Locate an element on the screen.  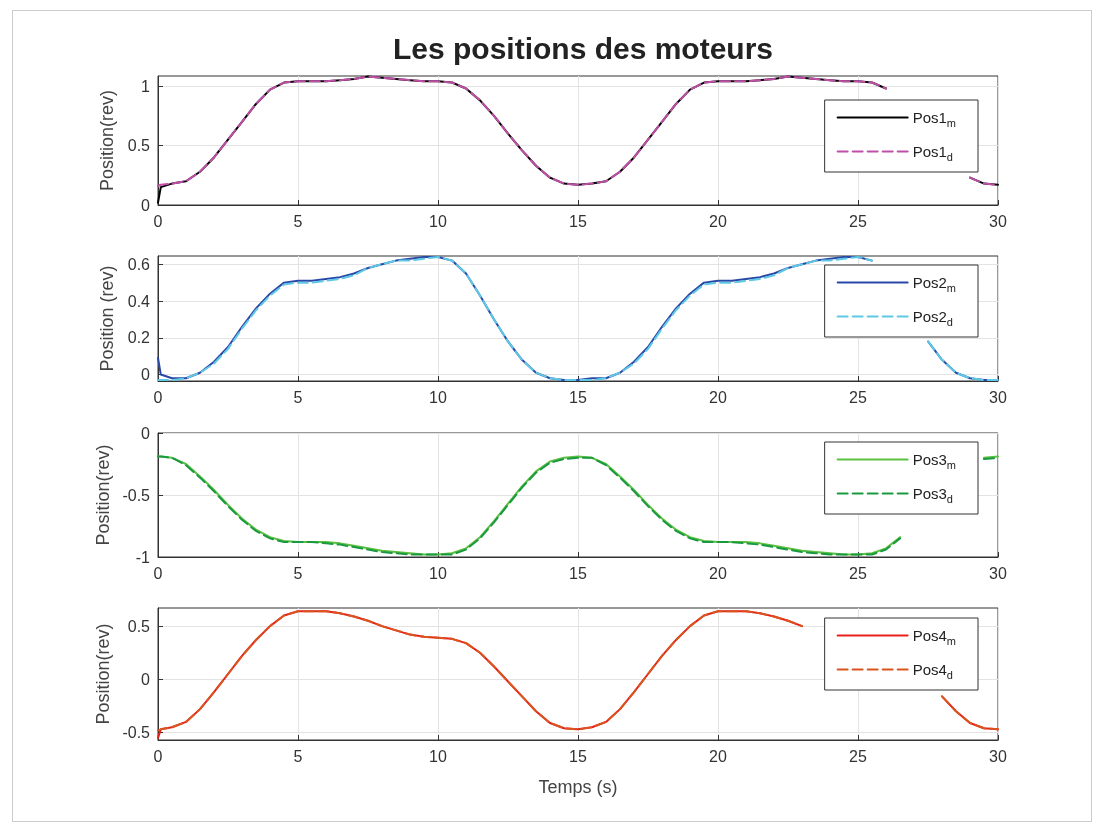
y-tick-label: 0.2 is located at coordinates (139, 338).